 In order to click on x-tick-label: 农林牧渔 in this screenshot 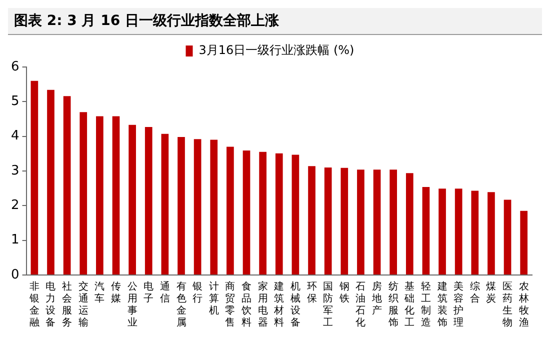, I will do `click(523, 305)`.